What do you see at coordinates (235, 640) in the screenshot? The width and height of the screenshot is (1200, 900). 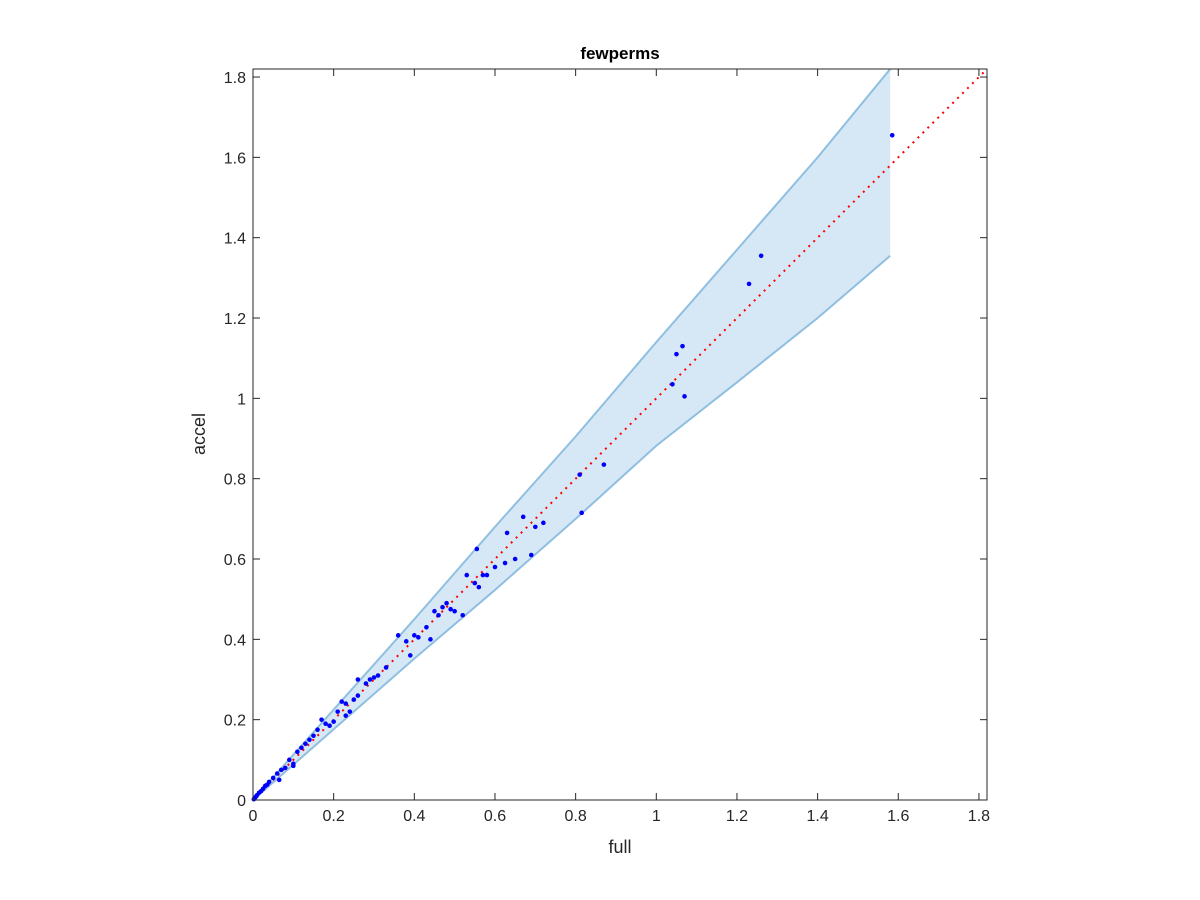 I see `y-tick-label: 0.4` at bounding box center [235, 640].